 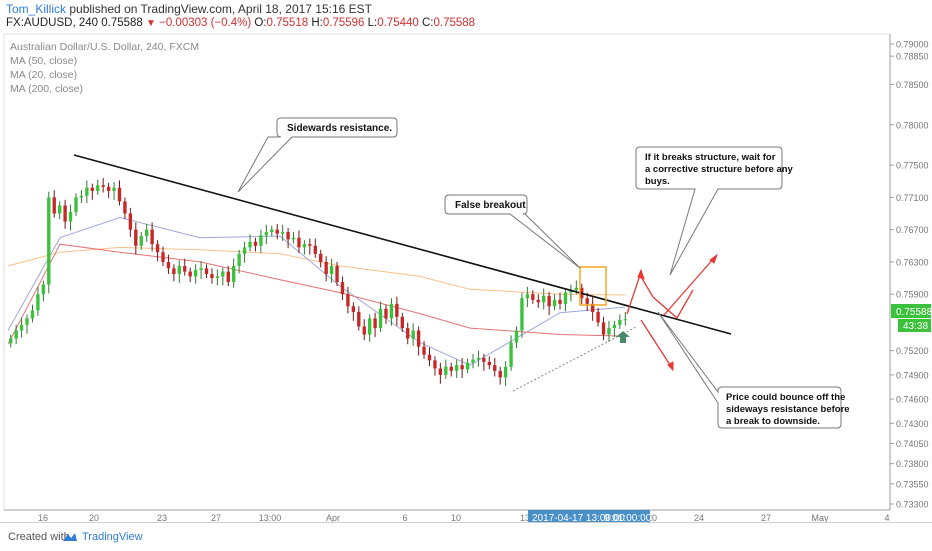 I want to click on tradingview-brand: TradingView, so click(x=112, y=537).